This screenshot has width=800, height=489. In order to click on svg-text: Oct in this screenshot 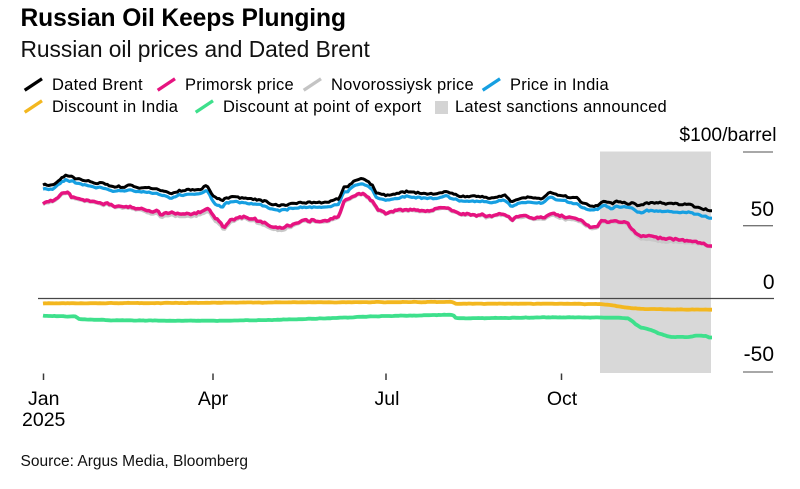, I will do `click(562, 399)`.